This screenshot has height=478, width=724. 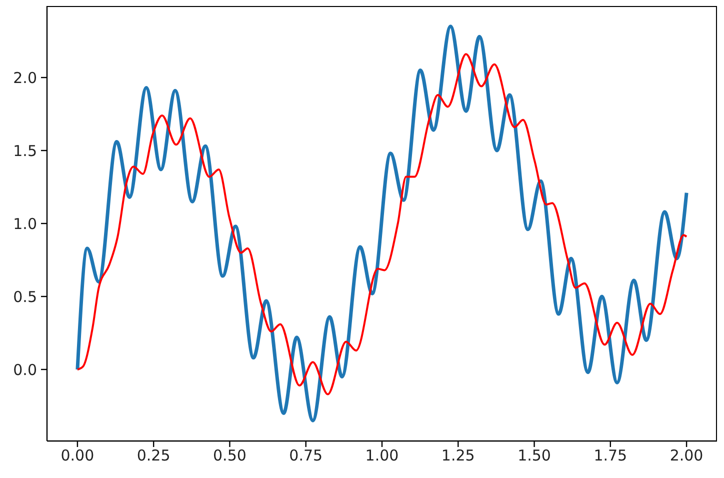 I want to click on x-tick-label: 1.00, so click(x=382, y=455).